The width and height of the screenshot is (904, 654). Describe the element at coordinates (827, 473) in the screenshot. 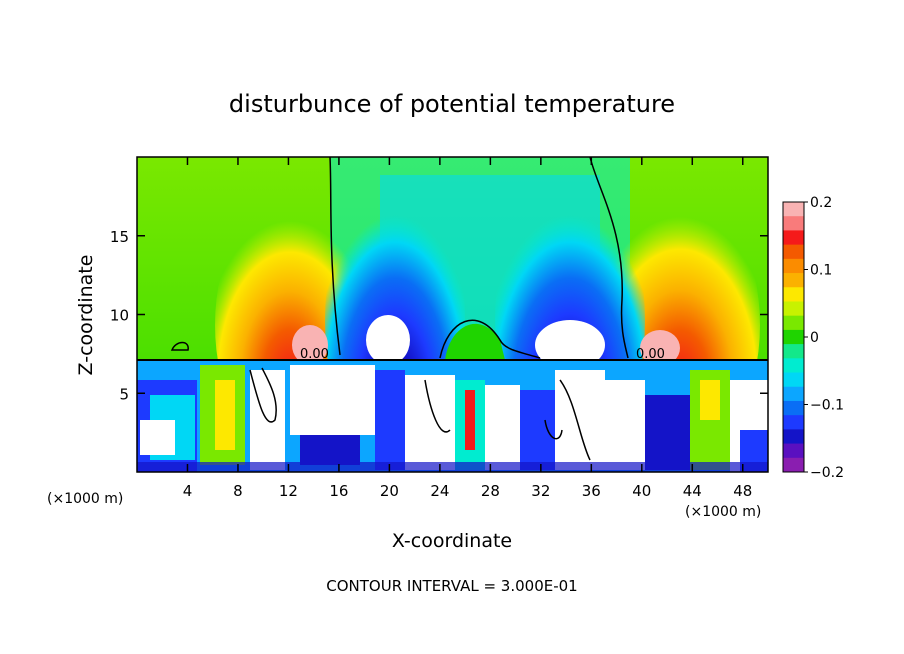

I see `colorbar-label-4: −0.2` at that location.